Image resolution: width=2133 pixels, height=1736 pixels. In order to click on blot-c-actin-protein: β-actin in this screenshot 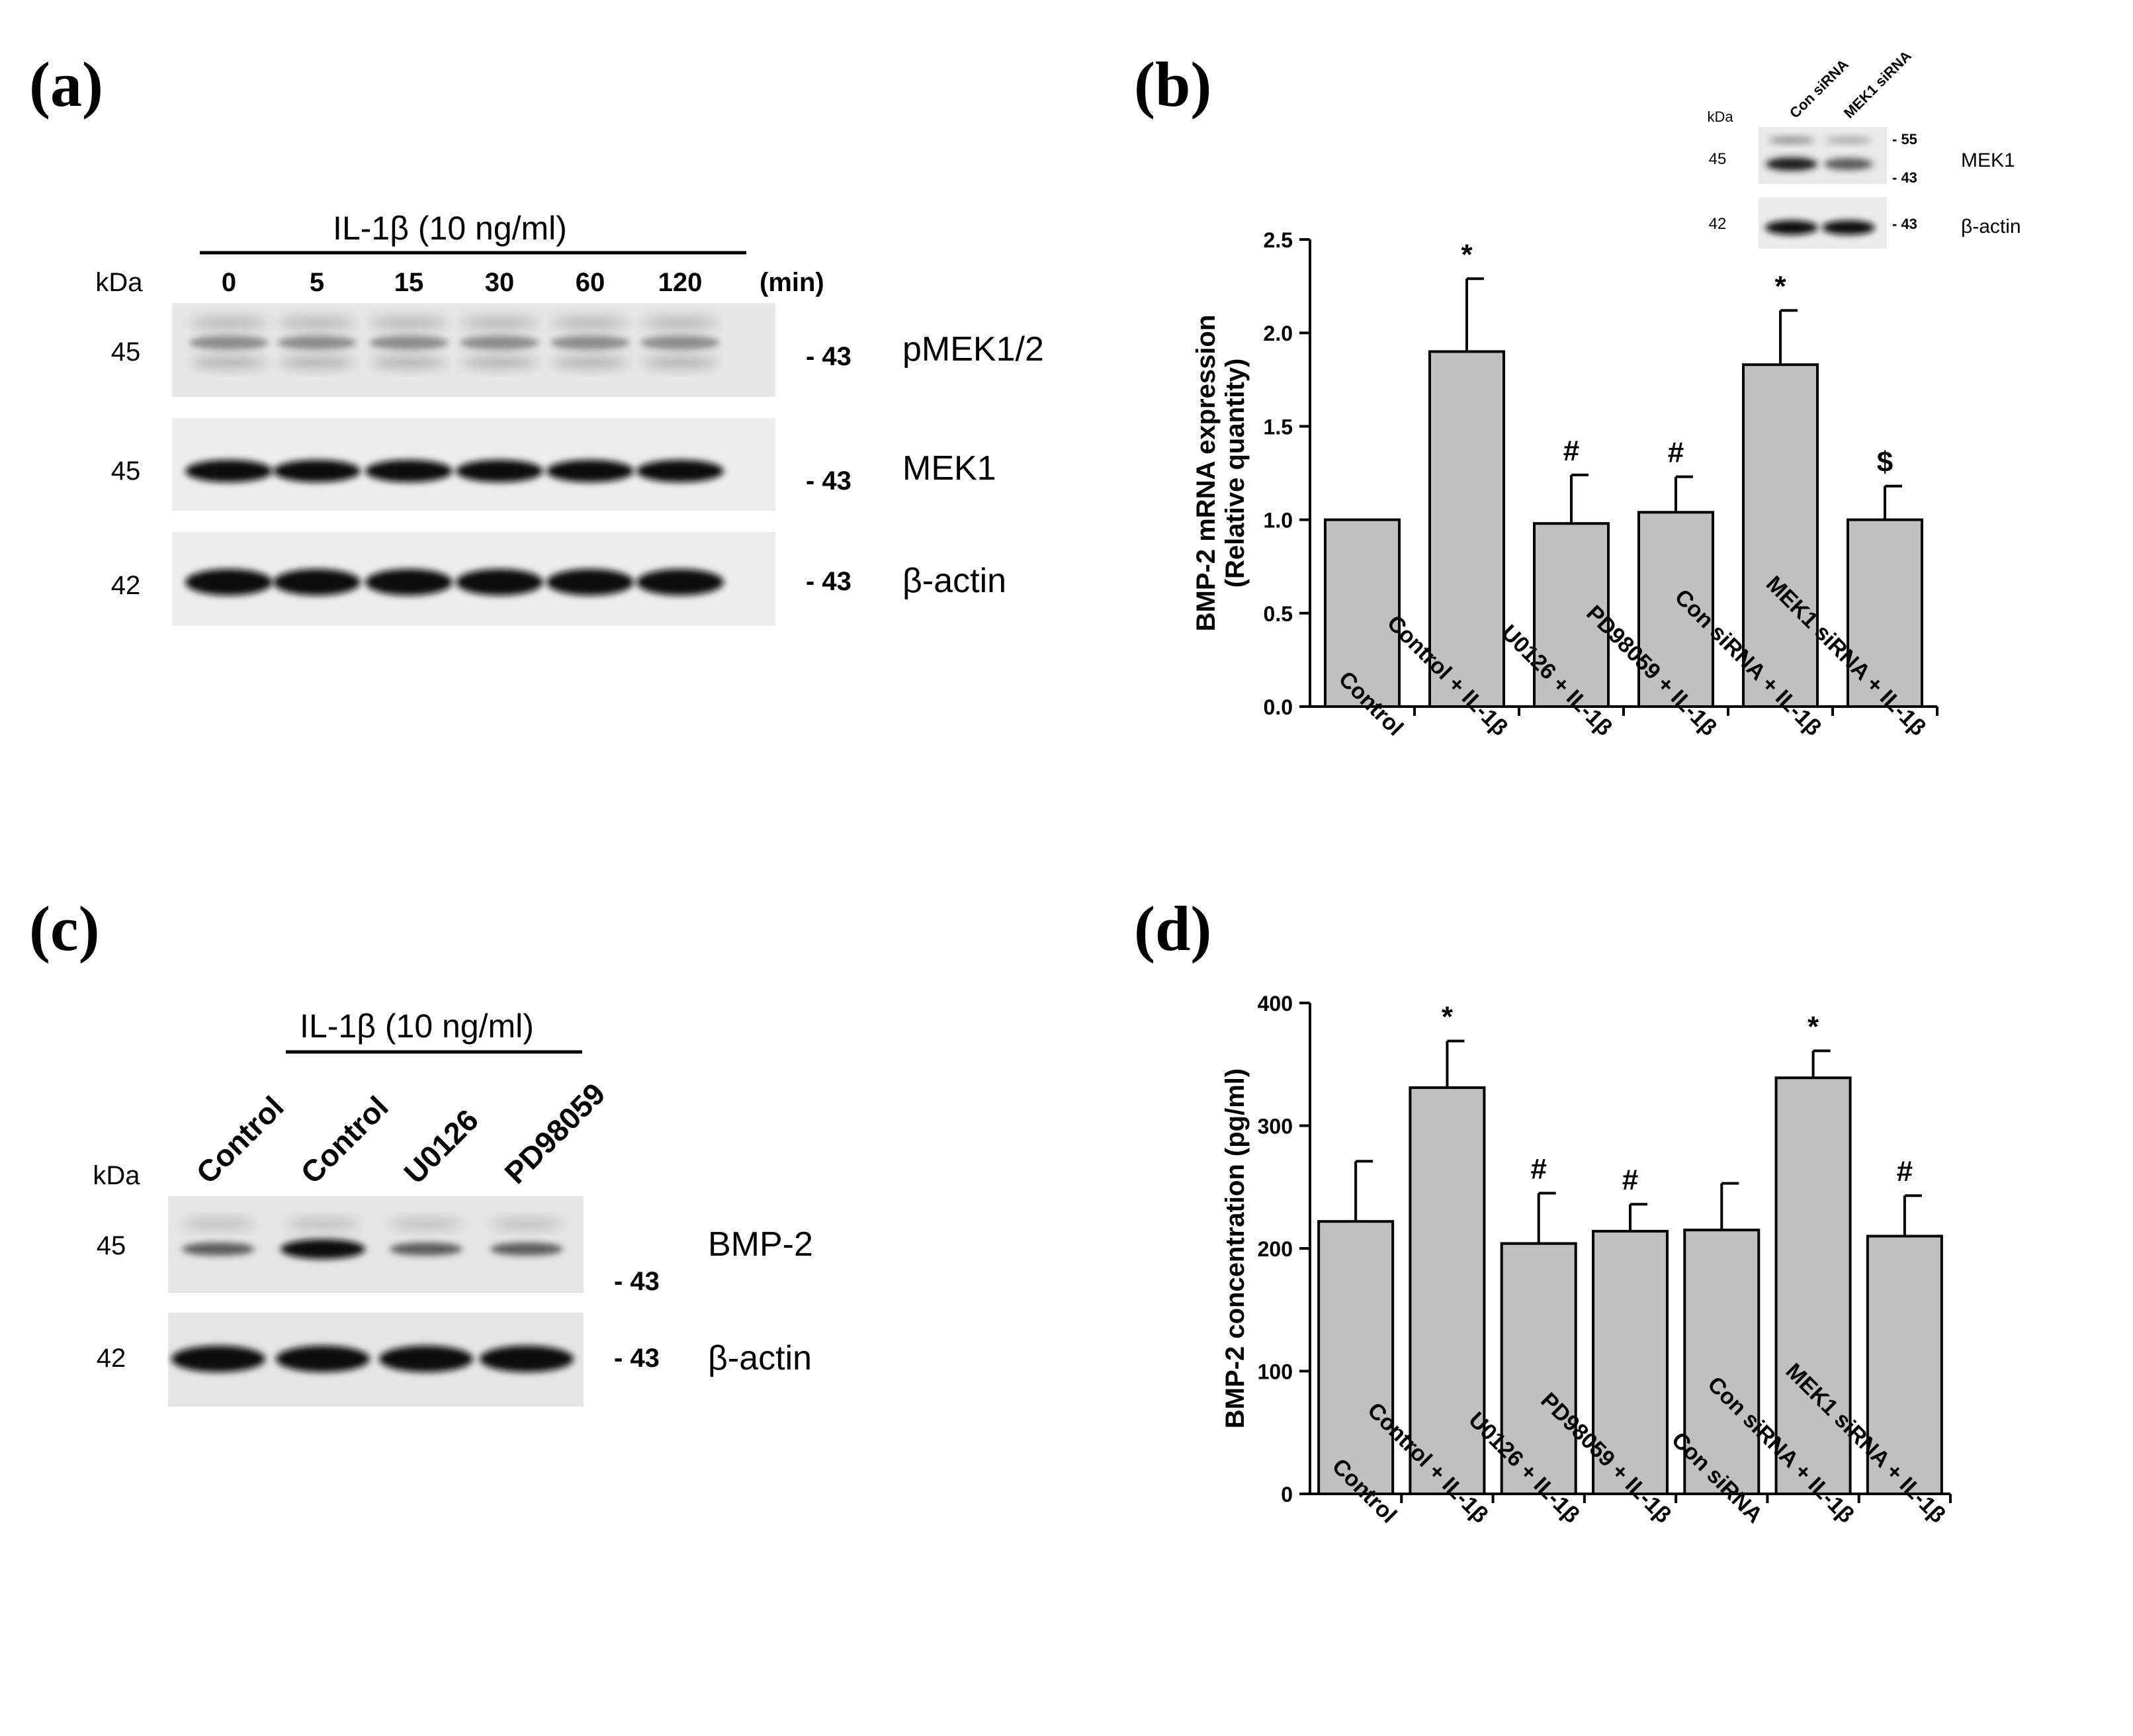, I will do `click(760, 1358)`.